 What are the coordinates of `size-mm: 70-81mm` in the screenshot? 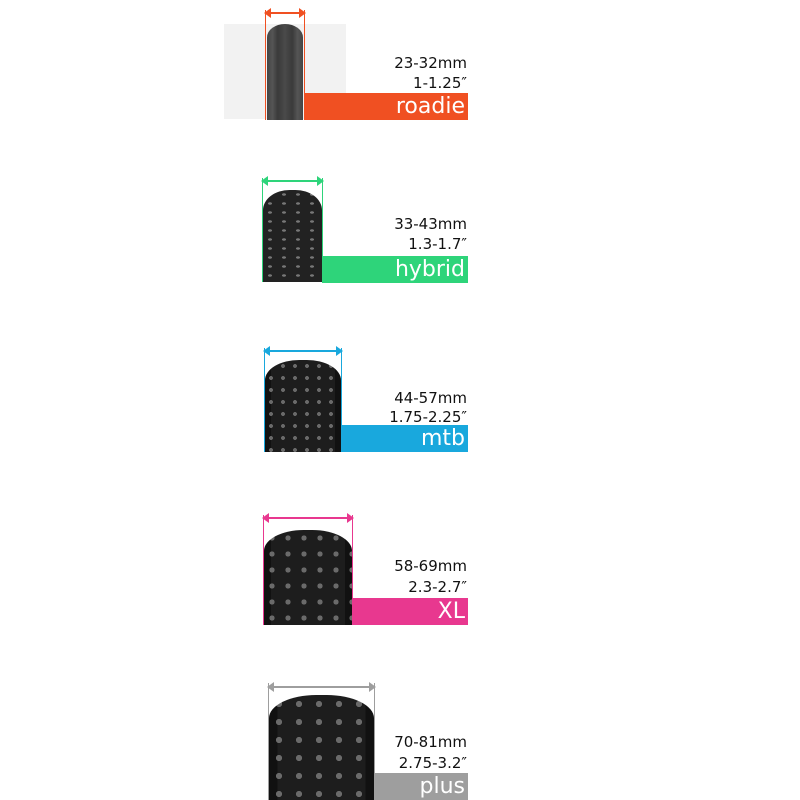 It's located at (430, 742).